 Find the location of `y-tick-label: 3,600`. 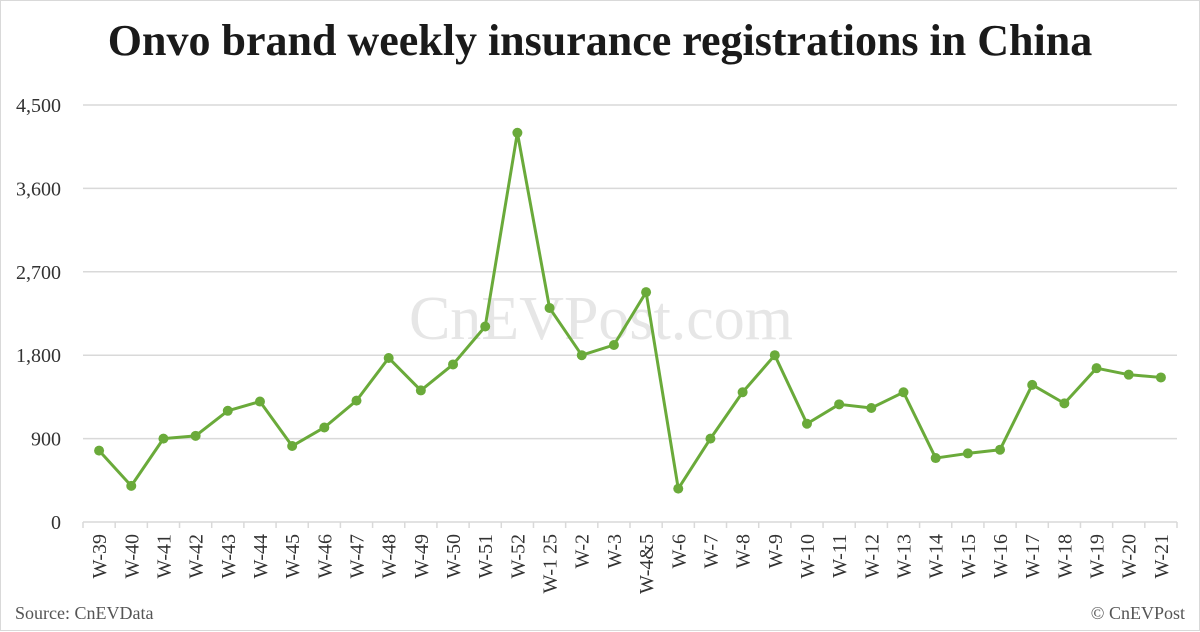

y-tick-label: 3,600 is located at coordinates (38, 189).